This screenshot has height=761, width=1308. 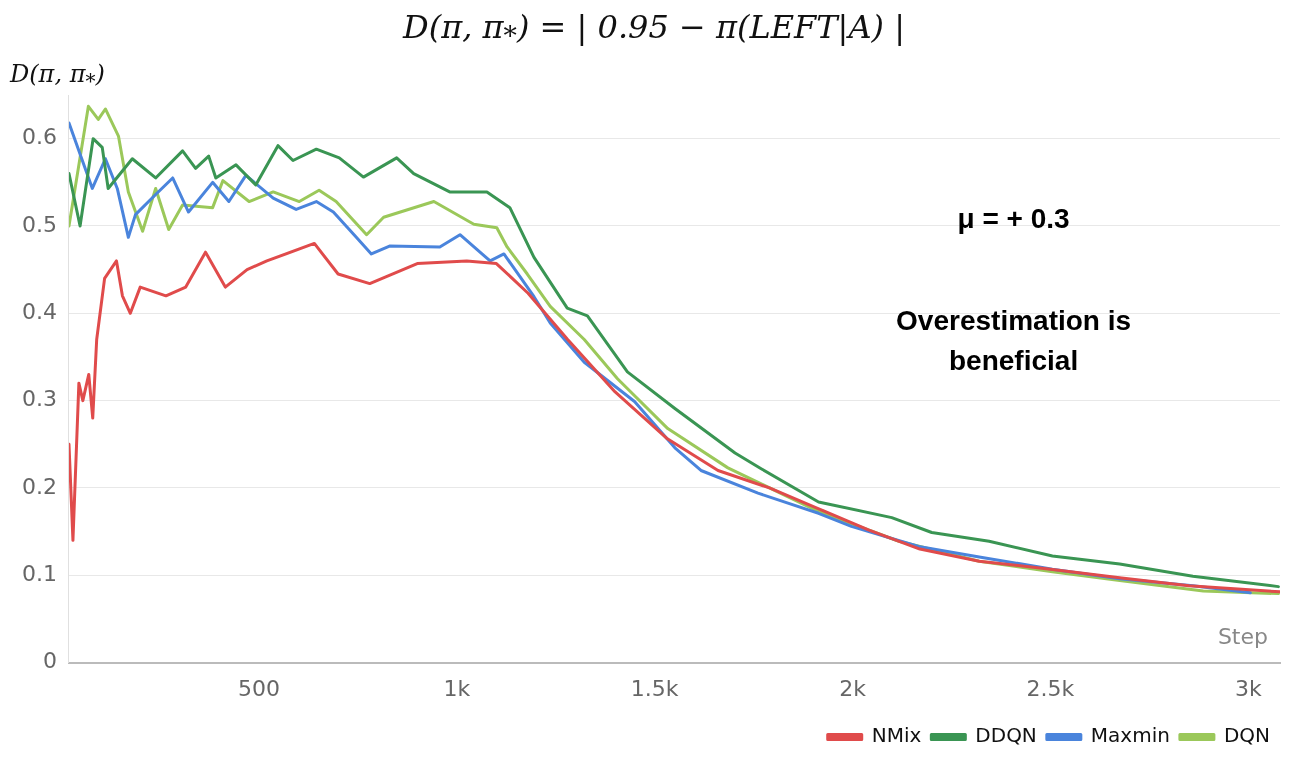 What do you see at coordinates (1247, 735) in the screenshot?
I see `legend-label: DQN` at bounding box center [1247, 735].